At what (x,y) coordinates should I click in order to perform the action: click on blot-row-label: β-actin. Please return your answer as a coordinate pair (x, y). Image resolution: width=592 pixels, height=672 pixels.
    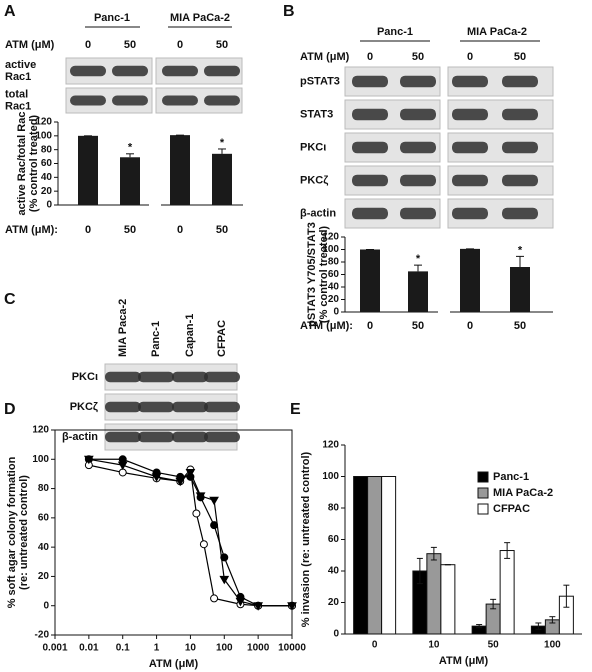
    Looking at the image, I should click on (80, 437).